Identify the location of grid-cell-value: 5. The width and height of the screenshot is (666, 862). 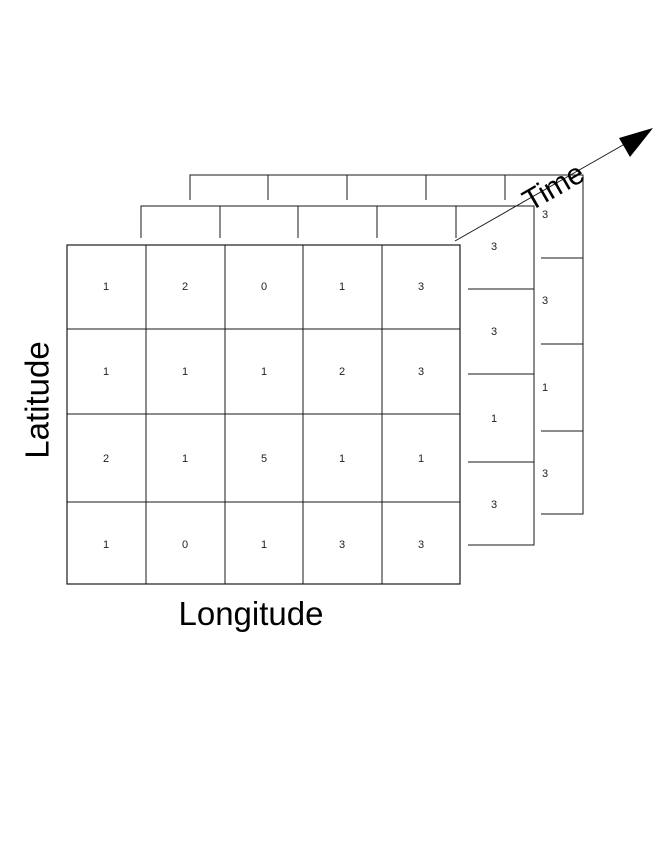
(264, 459).